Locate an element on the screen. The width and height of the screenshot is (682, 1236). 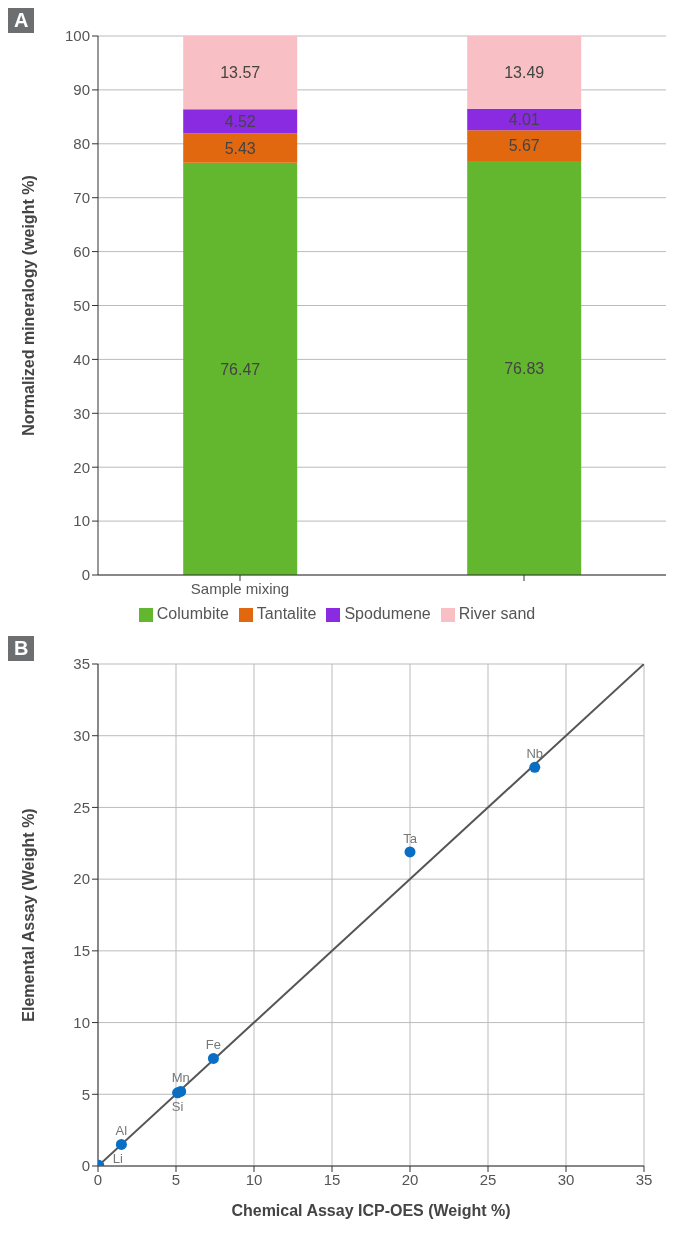
data-label: 13.57 is located at coordinates (240, 73).